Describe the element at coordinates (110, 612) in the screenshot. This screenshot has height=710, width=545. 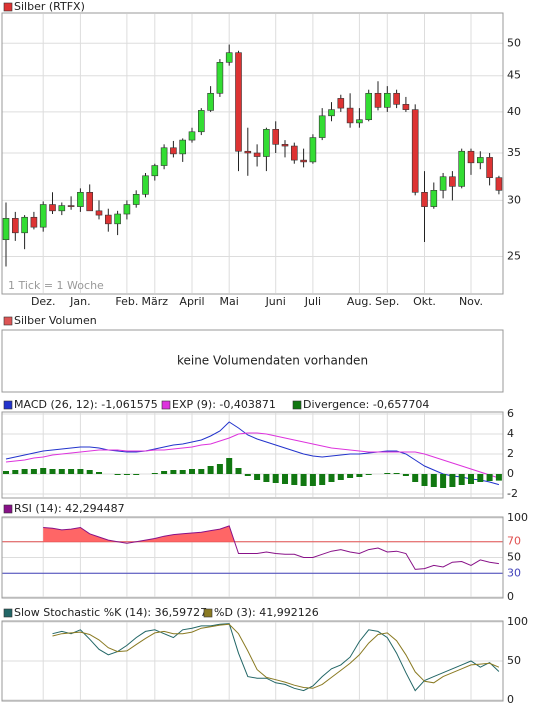
I see `legend-label: Slow Stochastic %K (14): 36,59727` at that location.